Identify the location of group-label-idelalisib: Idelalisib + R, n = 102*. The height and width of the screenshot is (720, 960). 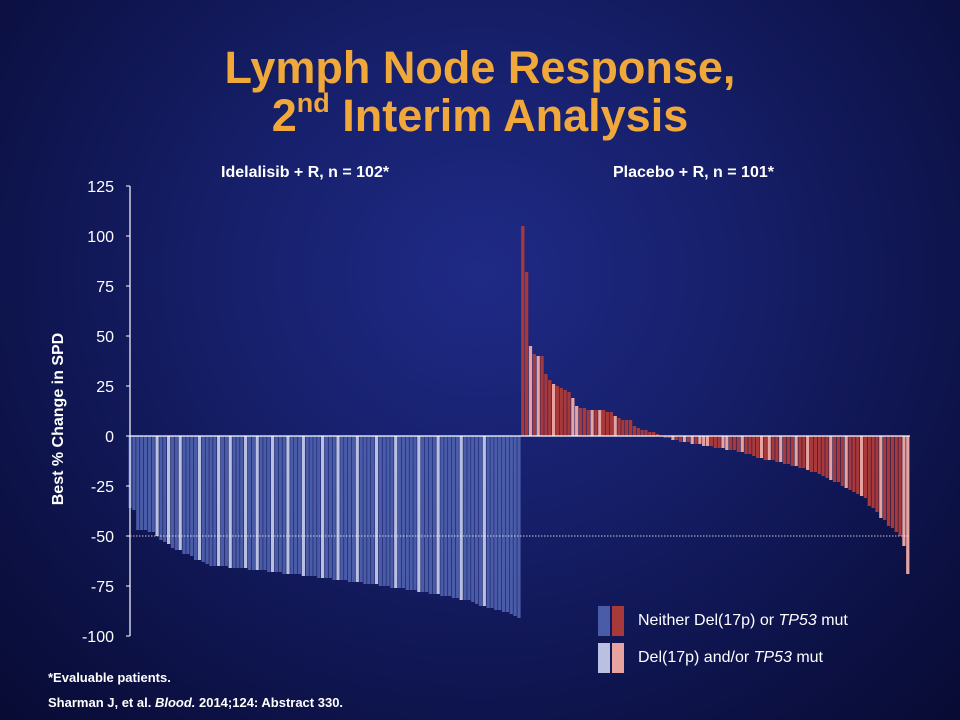
(305, 172).